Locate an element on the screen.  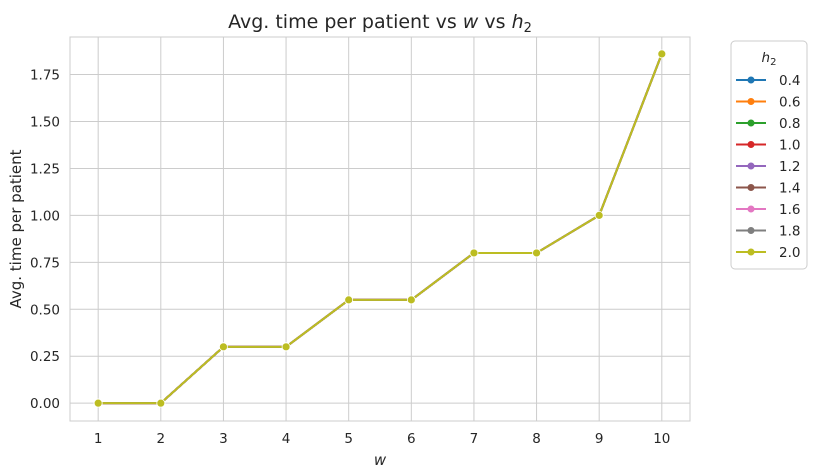
legend-item: 2.0 is located at coordinates (768, 253).